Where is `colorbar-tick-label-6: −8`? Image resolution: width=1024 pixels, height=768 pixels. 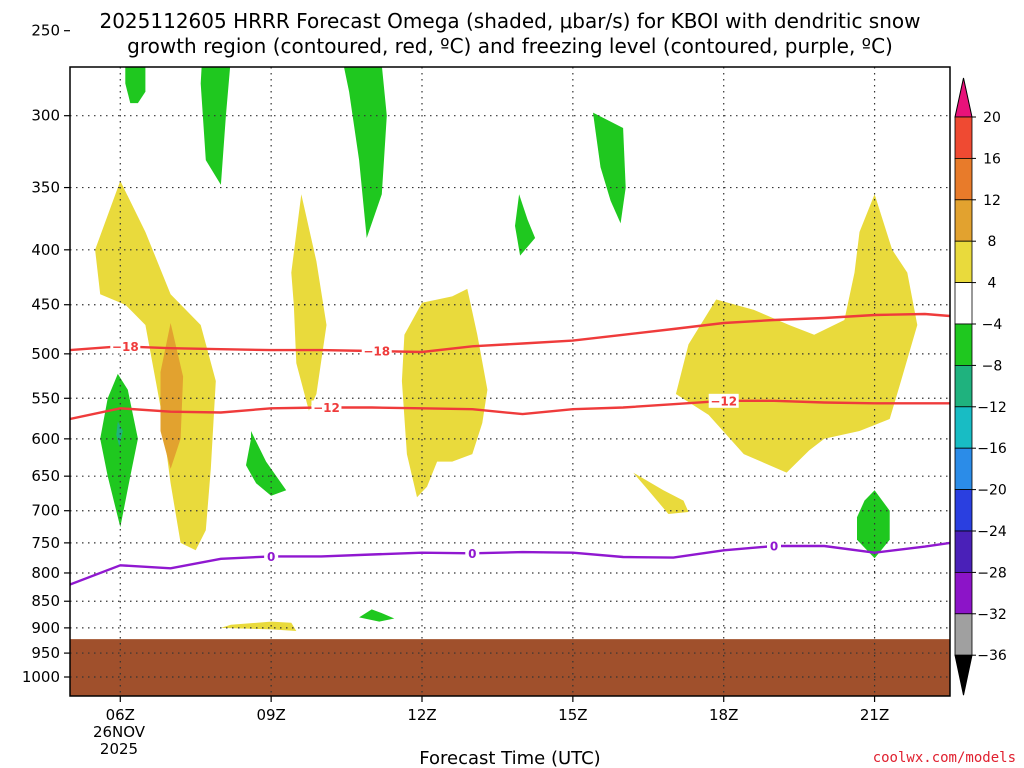
colorbar-tick-label-6: −8 is located at coordinates (992, 366).